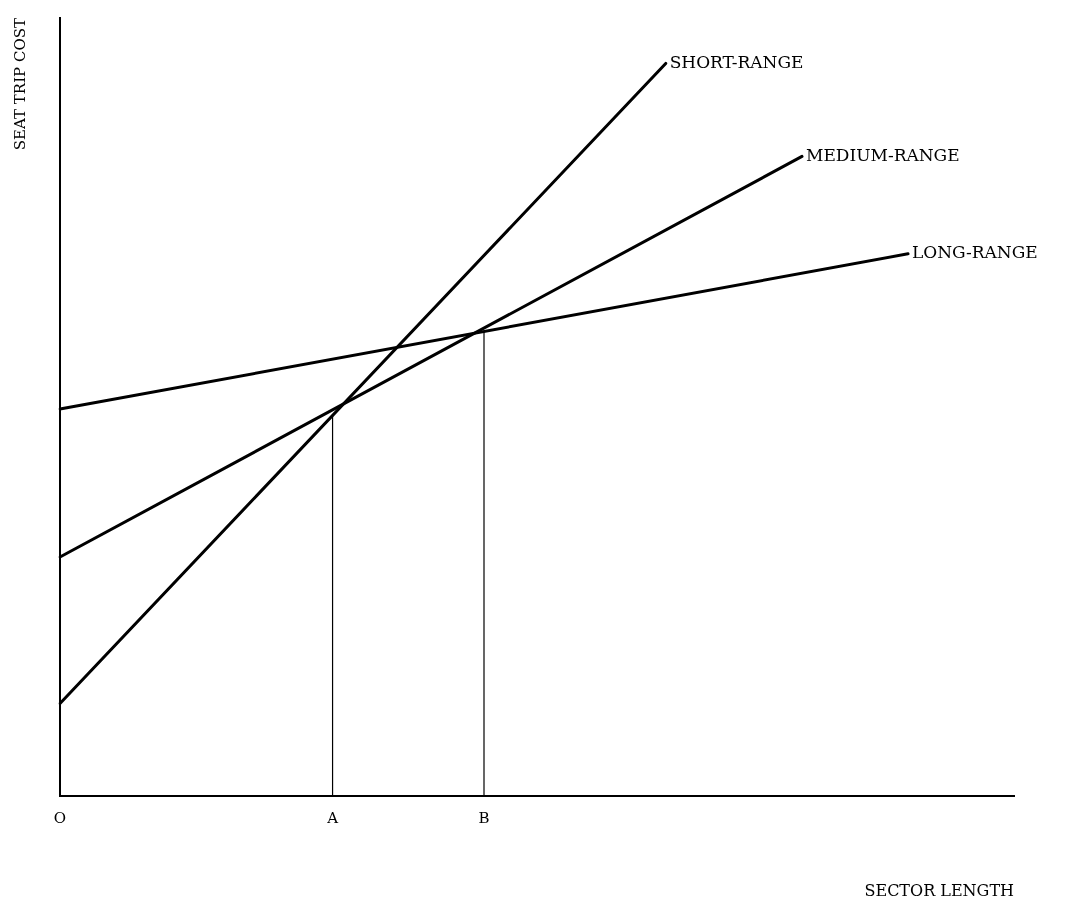 The width and height of the screenshot is (1082, 913). What do you see at coordinates (332, 817) in the screenshot?
I see `x-tick-label: A` at bounding box center [332, 817].